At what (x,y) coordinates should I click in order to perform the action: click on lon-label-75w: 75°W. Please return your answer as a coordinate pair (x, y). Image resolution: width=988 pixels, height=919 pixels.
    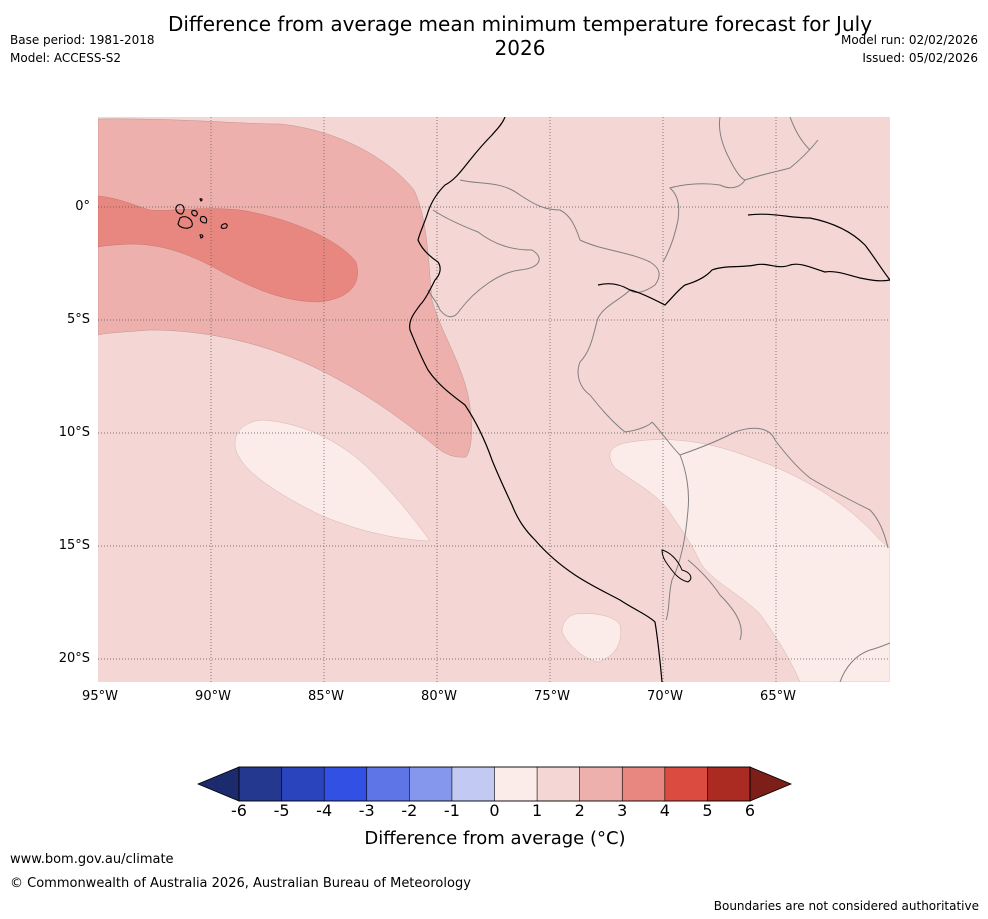
    Looking at the image, I should click on (552, 696).